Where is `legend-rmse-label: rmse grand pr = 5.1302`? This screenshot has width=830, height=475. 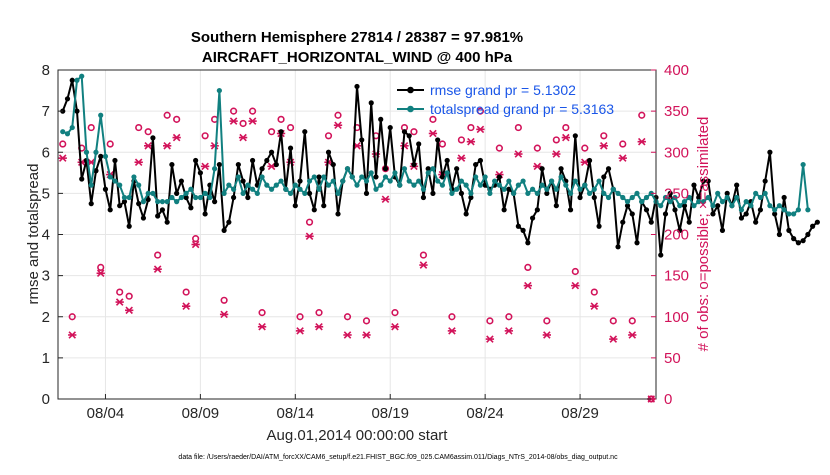
legend-rmse-label: rmse grand pr = 5.1302 is located at coordinates (503, 90).